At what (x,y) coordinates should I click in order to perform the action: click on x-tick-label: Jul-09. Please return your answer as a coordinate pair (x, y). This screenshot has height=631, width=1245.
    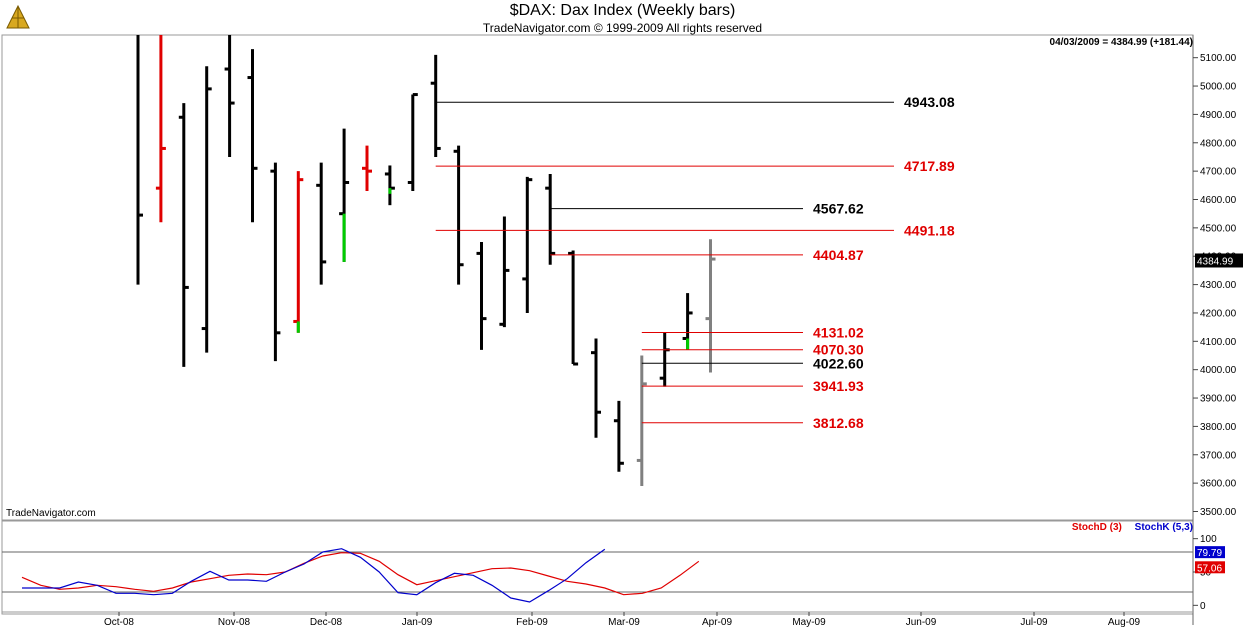
    Looking at the image, I should click on (1034, 622).